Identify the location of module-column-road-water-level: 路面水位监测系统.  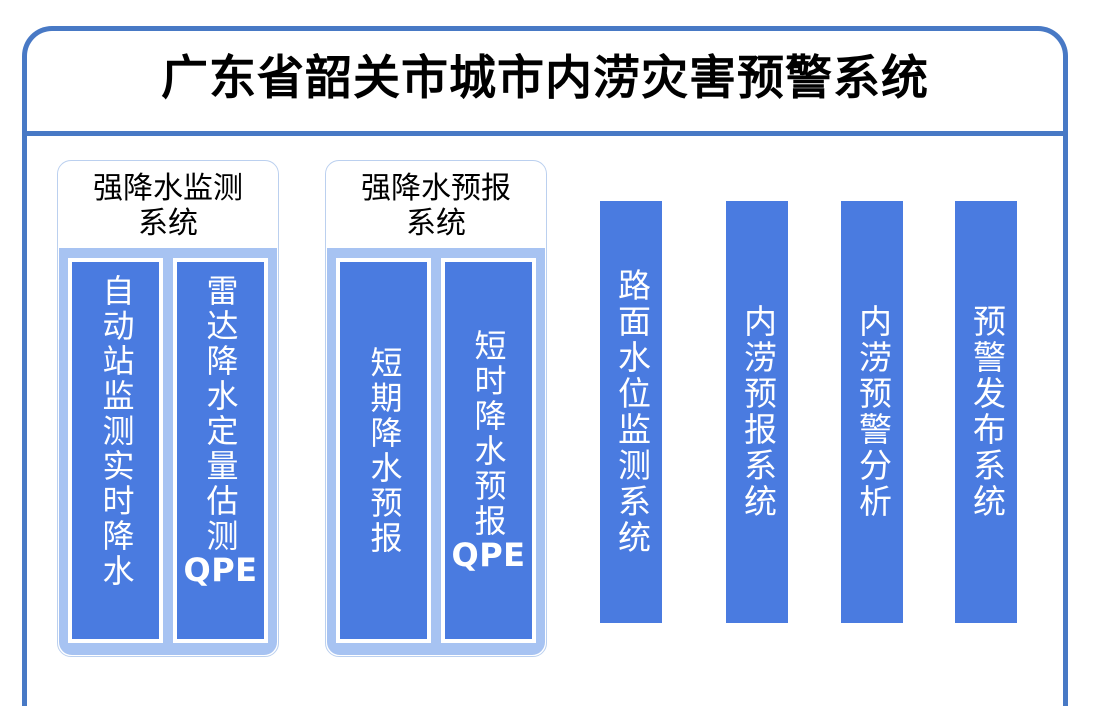
(631, 412).